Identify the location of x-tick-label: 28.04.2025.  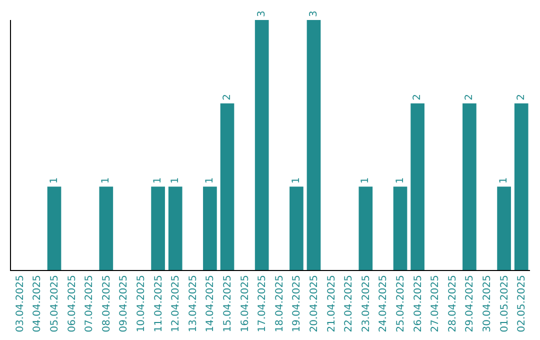
(452, 303).